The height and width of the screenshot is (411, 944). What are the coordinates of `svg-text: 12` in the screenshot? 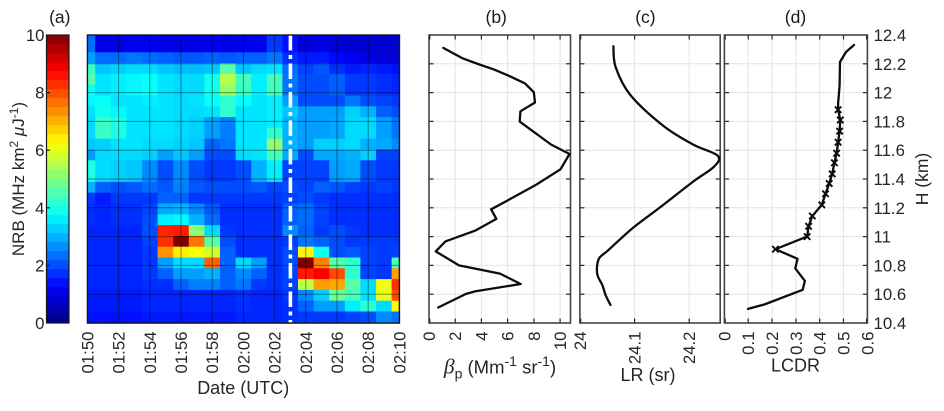 It's located at (883, 93).